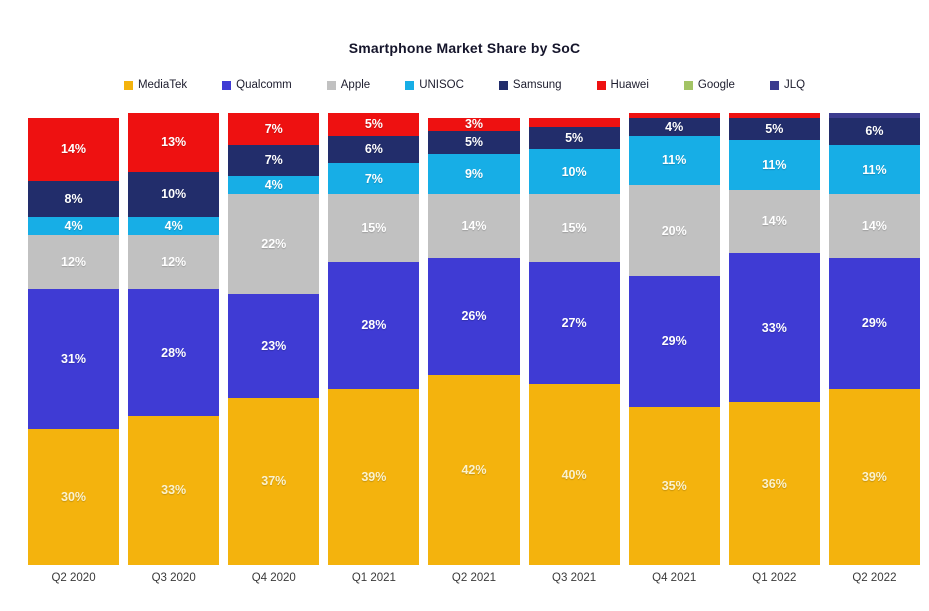  What do you see at coordinates (787, 85) in the screenshot?
I see `legend-item-jlq: JLQ` at bounding box center [787, 85].